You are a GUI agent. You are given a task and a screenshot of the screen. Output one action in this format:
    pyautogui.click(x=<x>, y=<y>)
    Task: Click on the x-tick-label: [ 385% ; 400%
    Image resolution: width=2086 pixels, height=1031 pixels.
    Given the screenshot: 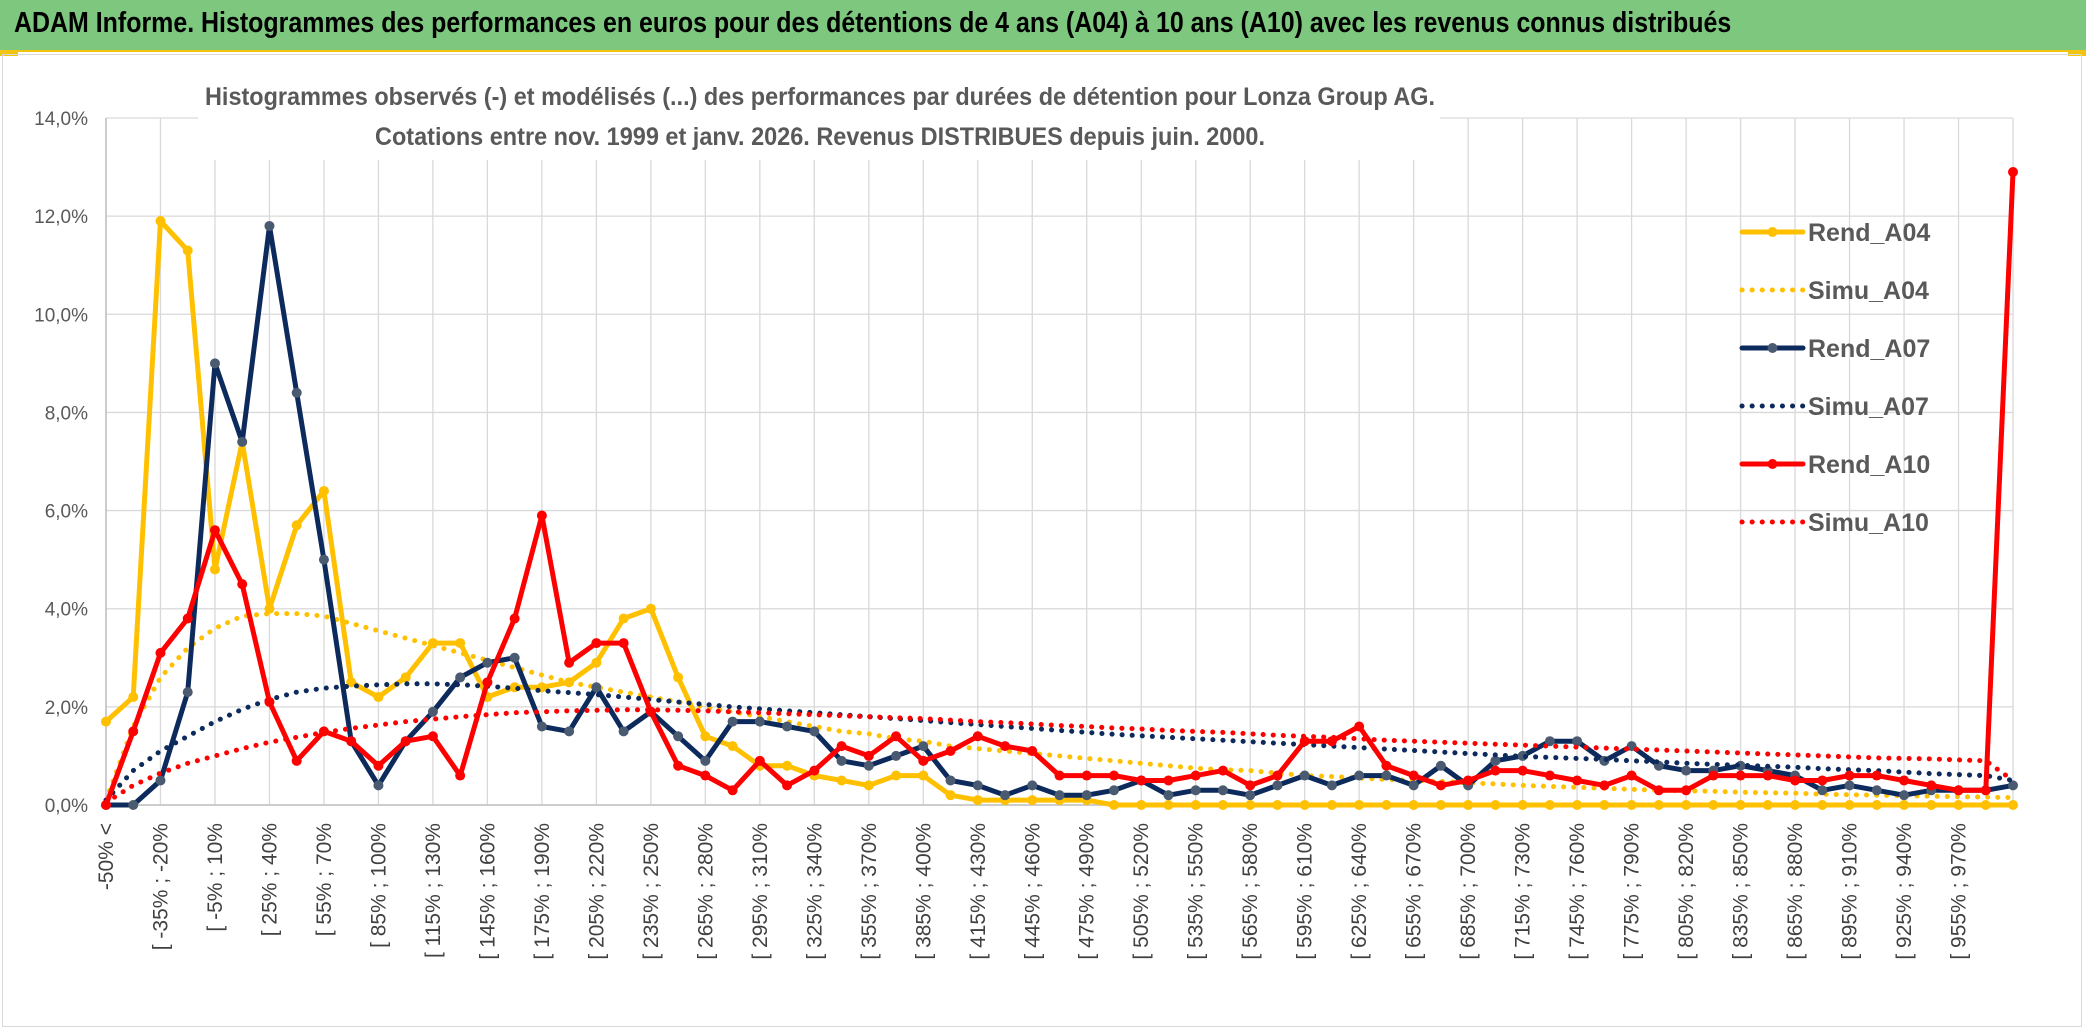 What is the action you would take?
    pyautogui.click(x=923, y=891)
    